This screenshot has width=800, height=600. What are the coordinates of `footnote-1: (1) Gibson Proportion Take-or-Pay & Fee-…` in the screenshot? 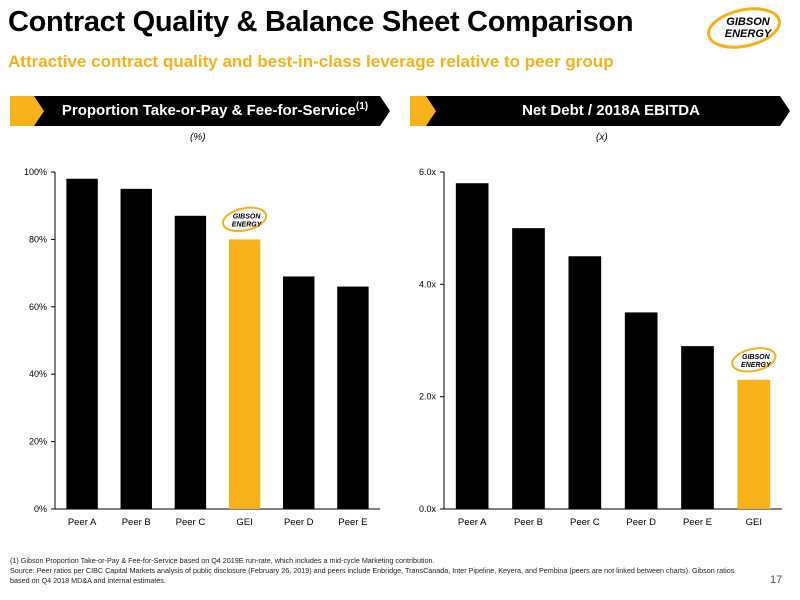 It's located at (222, 560).